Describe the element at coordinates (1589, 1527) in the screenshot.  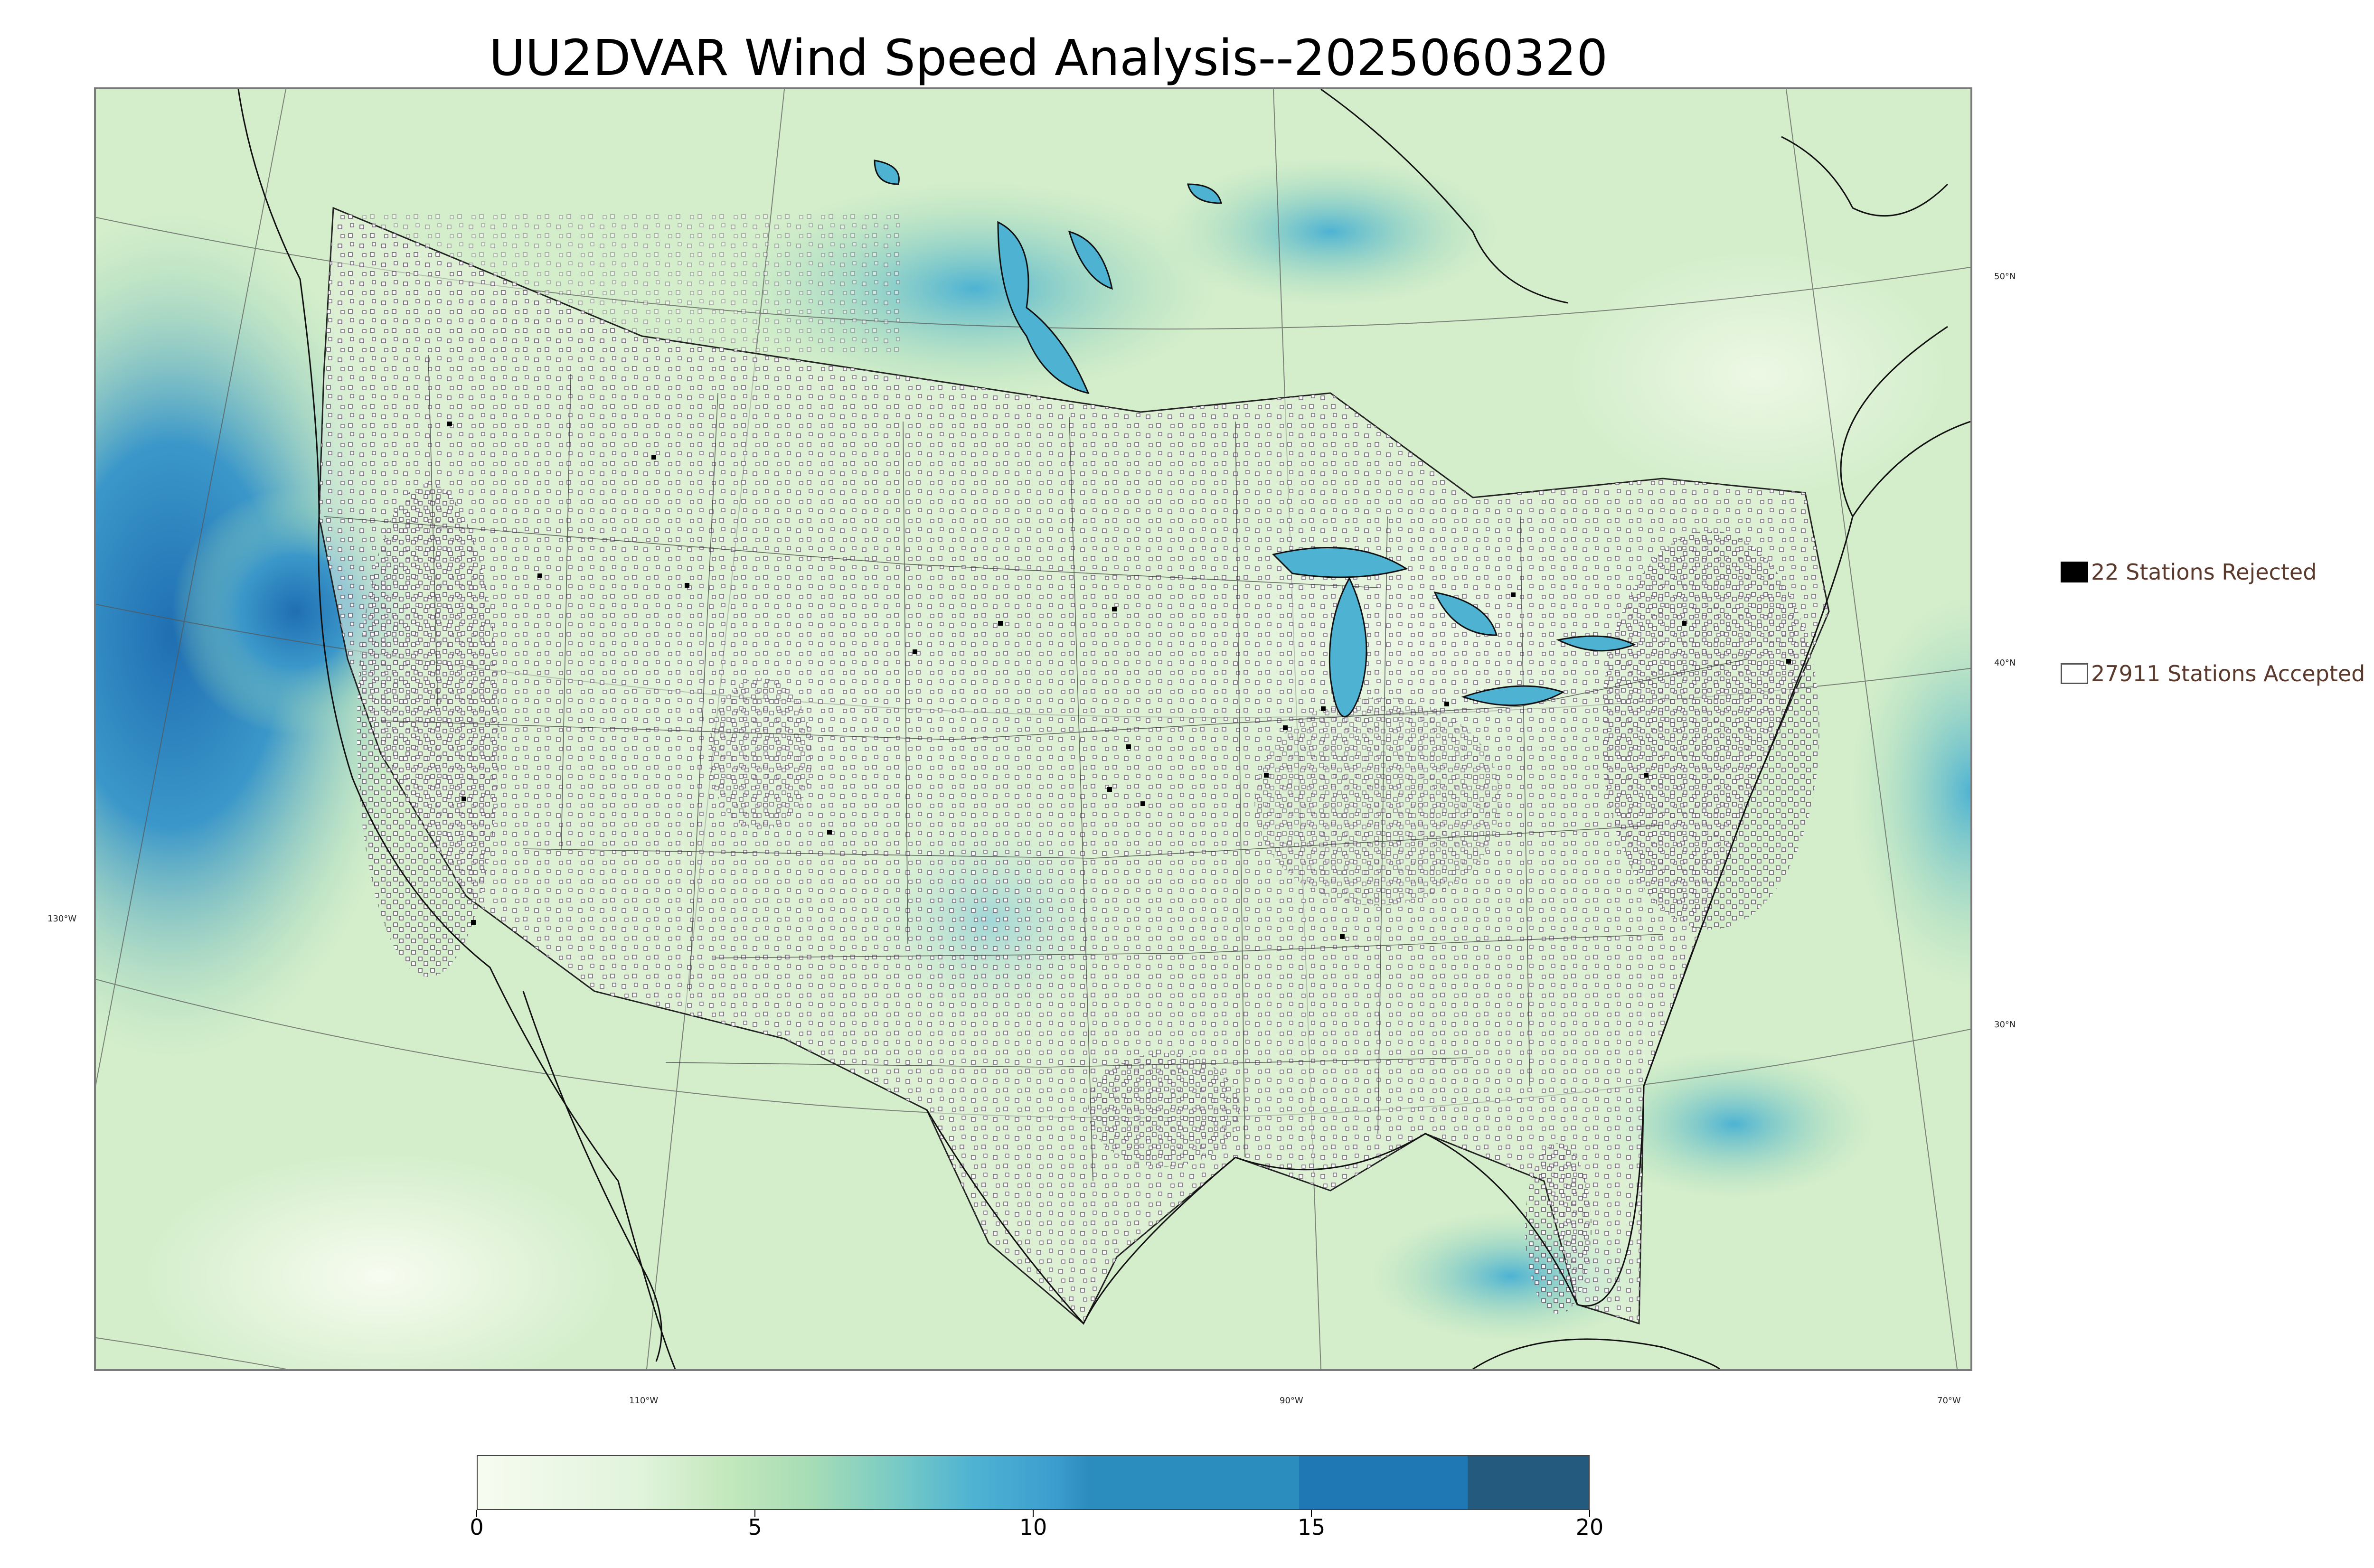
I see `colorbar-label-20: 20` at that location.